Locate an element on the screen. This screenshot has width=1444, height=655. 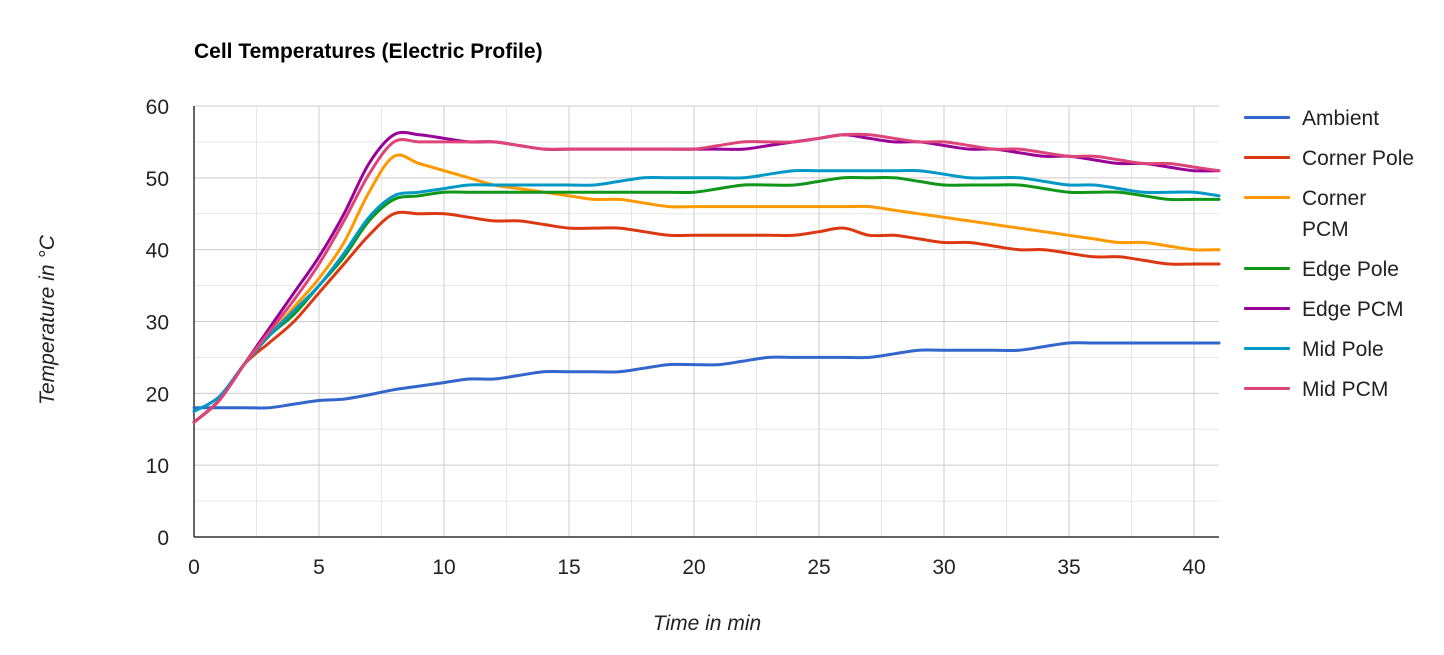
x-tick-label: 35 is located at coordinates (1068, 567).